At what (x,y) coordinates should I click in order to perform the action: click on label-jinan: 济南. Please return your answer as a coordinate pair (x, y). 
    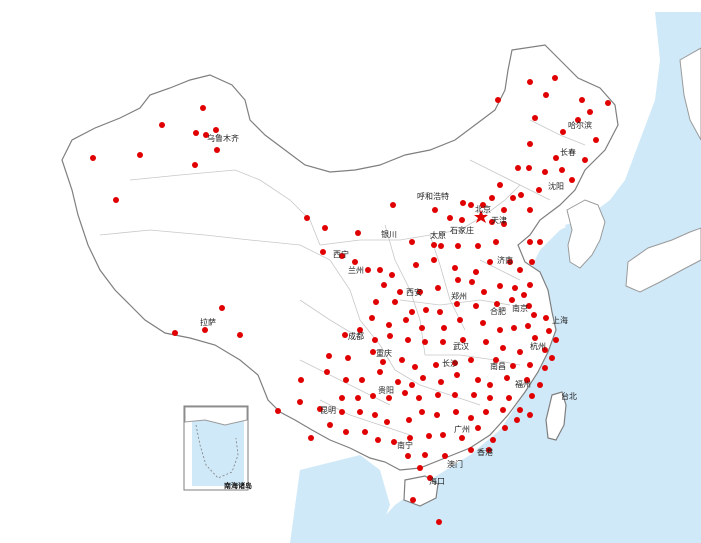
    Looking at the image, I should click on (505, 260).